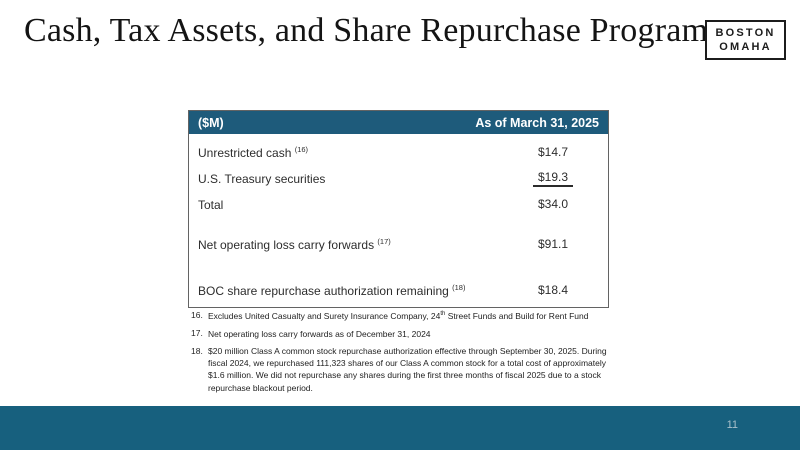  I want to click on row-label: Total, so click(211, 204).